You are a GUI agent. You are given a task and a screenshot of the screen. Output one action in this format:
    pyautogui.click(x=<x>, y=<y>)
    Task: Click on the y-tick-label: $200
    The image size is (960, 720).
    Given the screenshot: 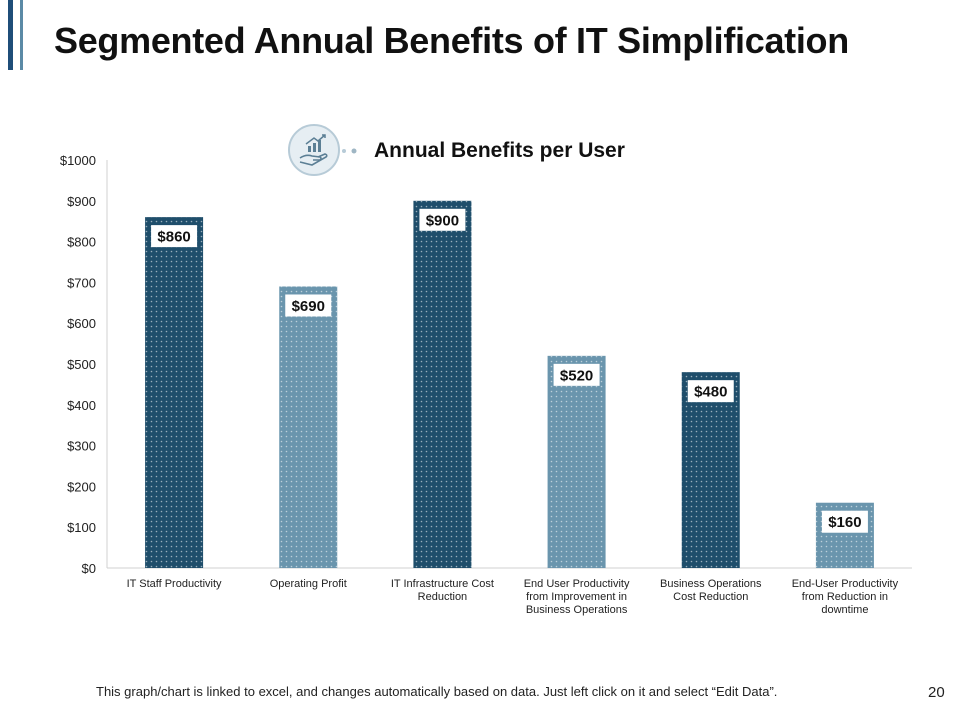 What is the action you would take?
    pyautogui.click(x=81, y=486)
    